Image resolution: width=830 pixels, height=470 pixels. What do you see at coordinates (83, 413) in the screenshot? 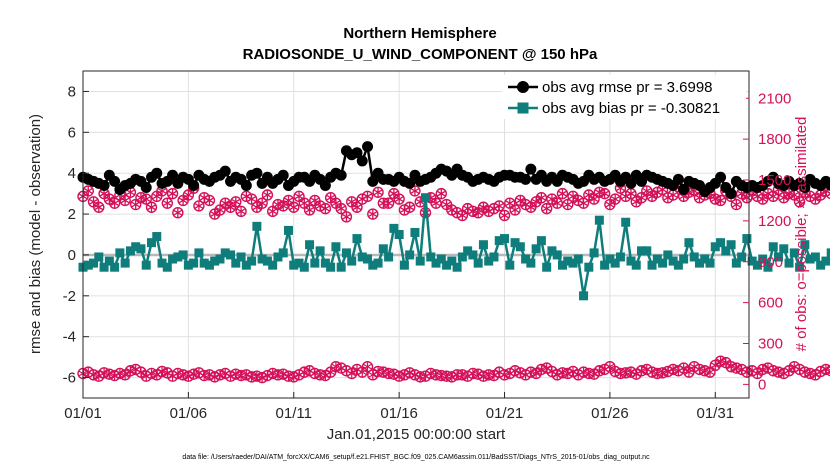
I see `x-tick-label: 01/01` at bounding box center [83, 413].